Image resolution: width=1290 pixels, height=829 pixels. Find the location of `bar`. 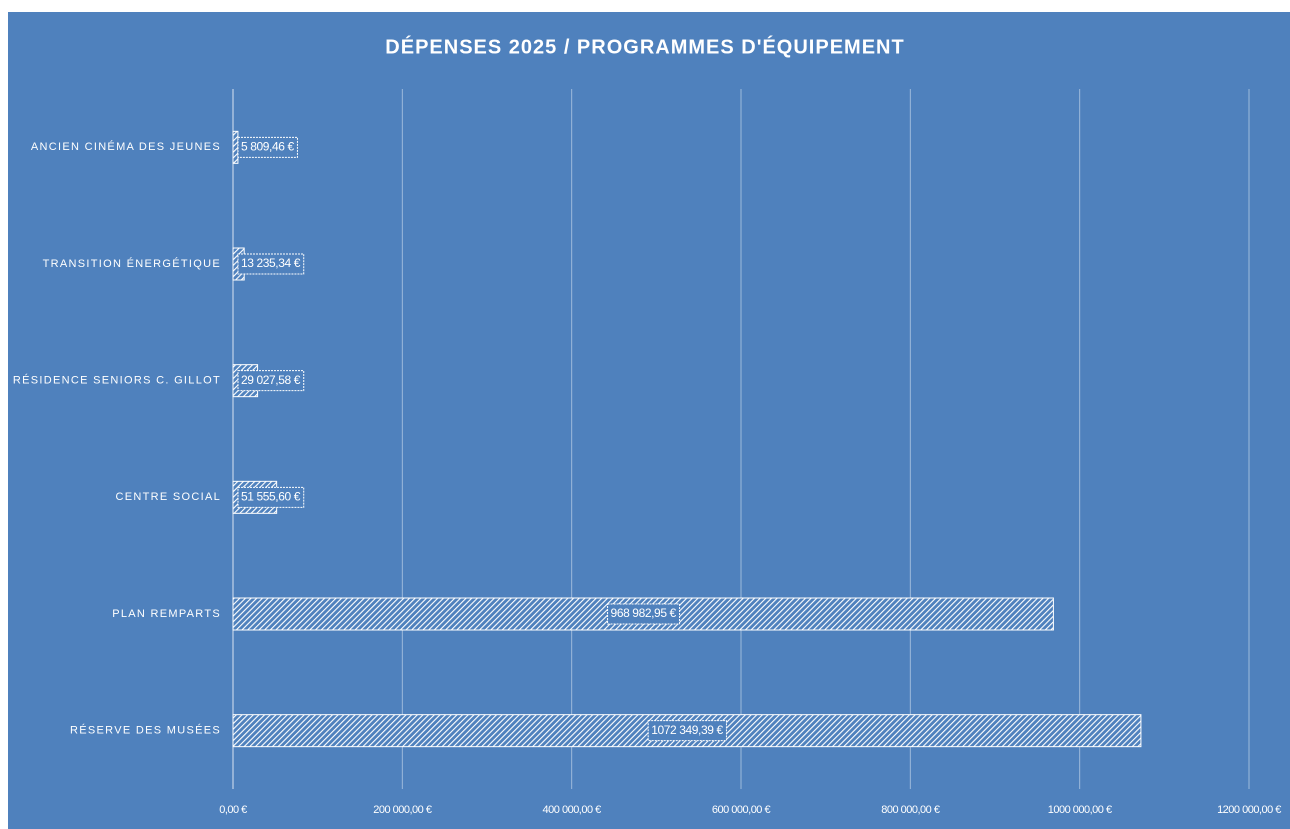

bar is located at coordinates (235, 147).